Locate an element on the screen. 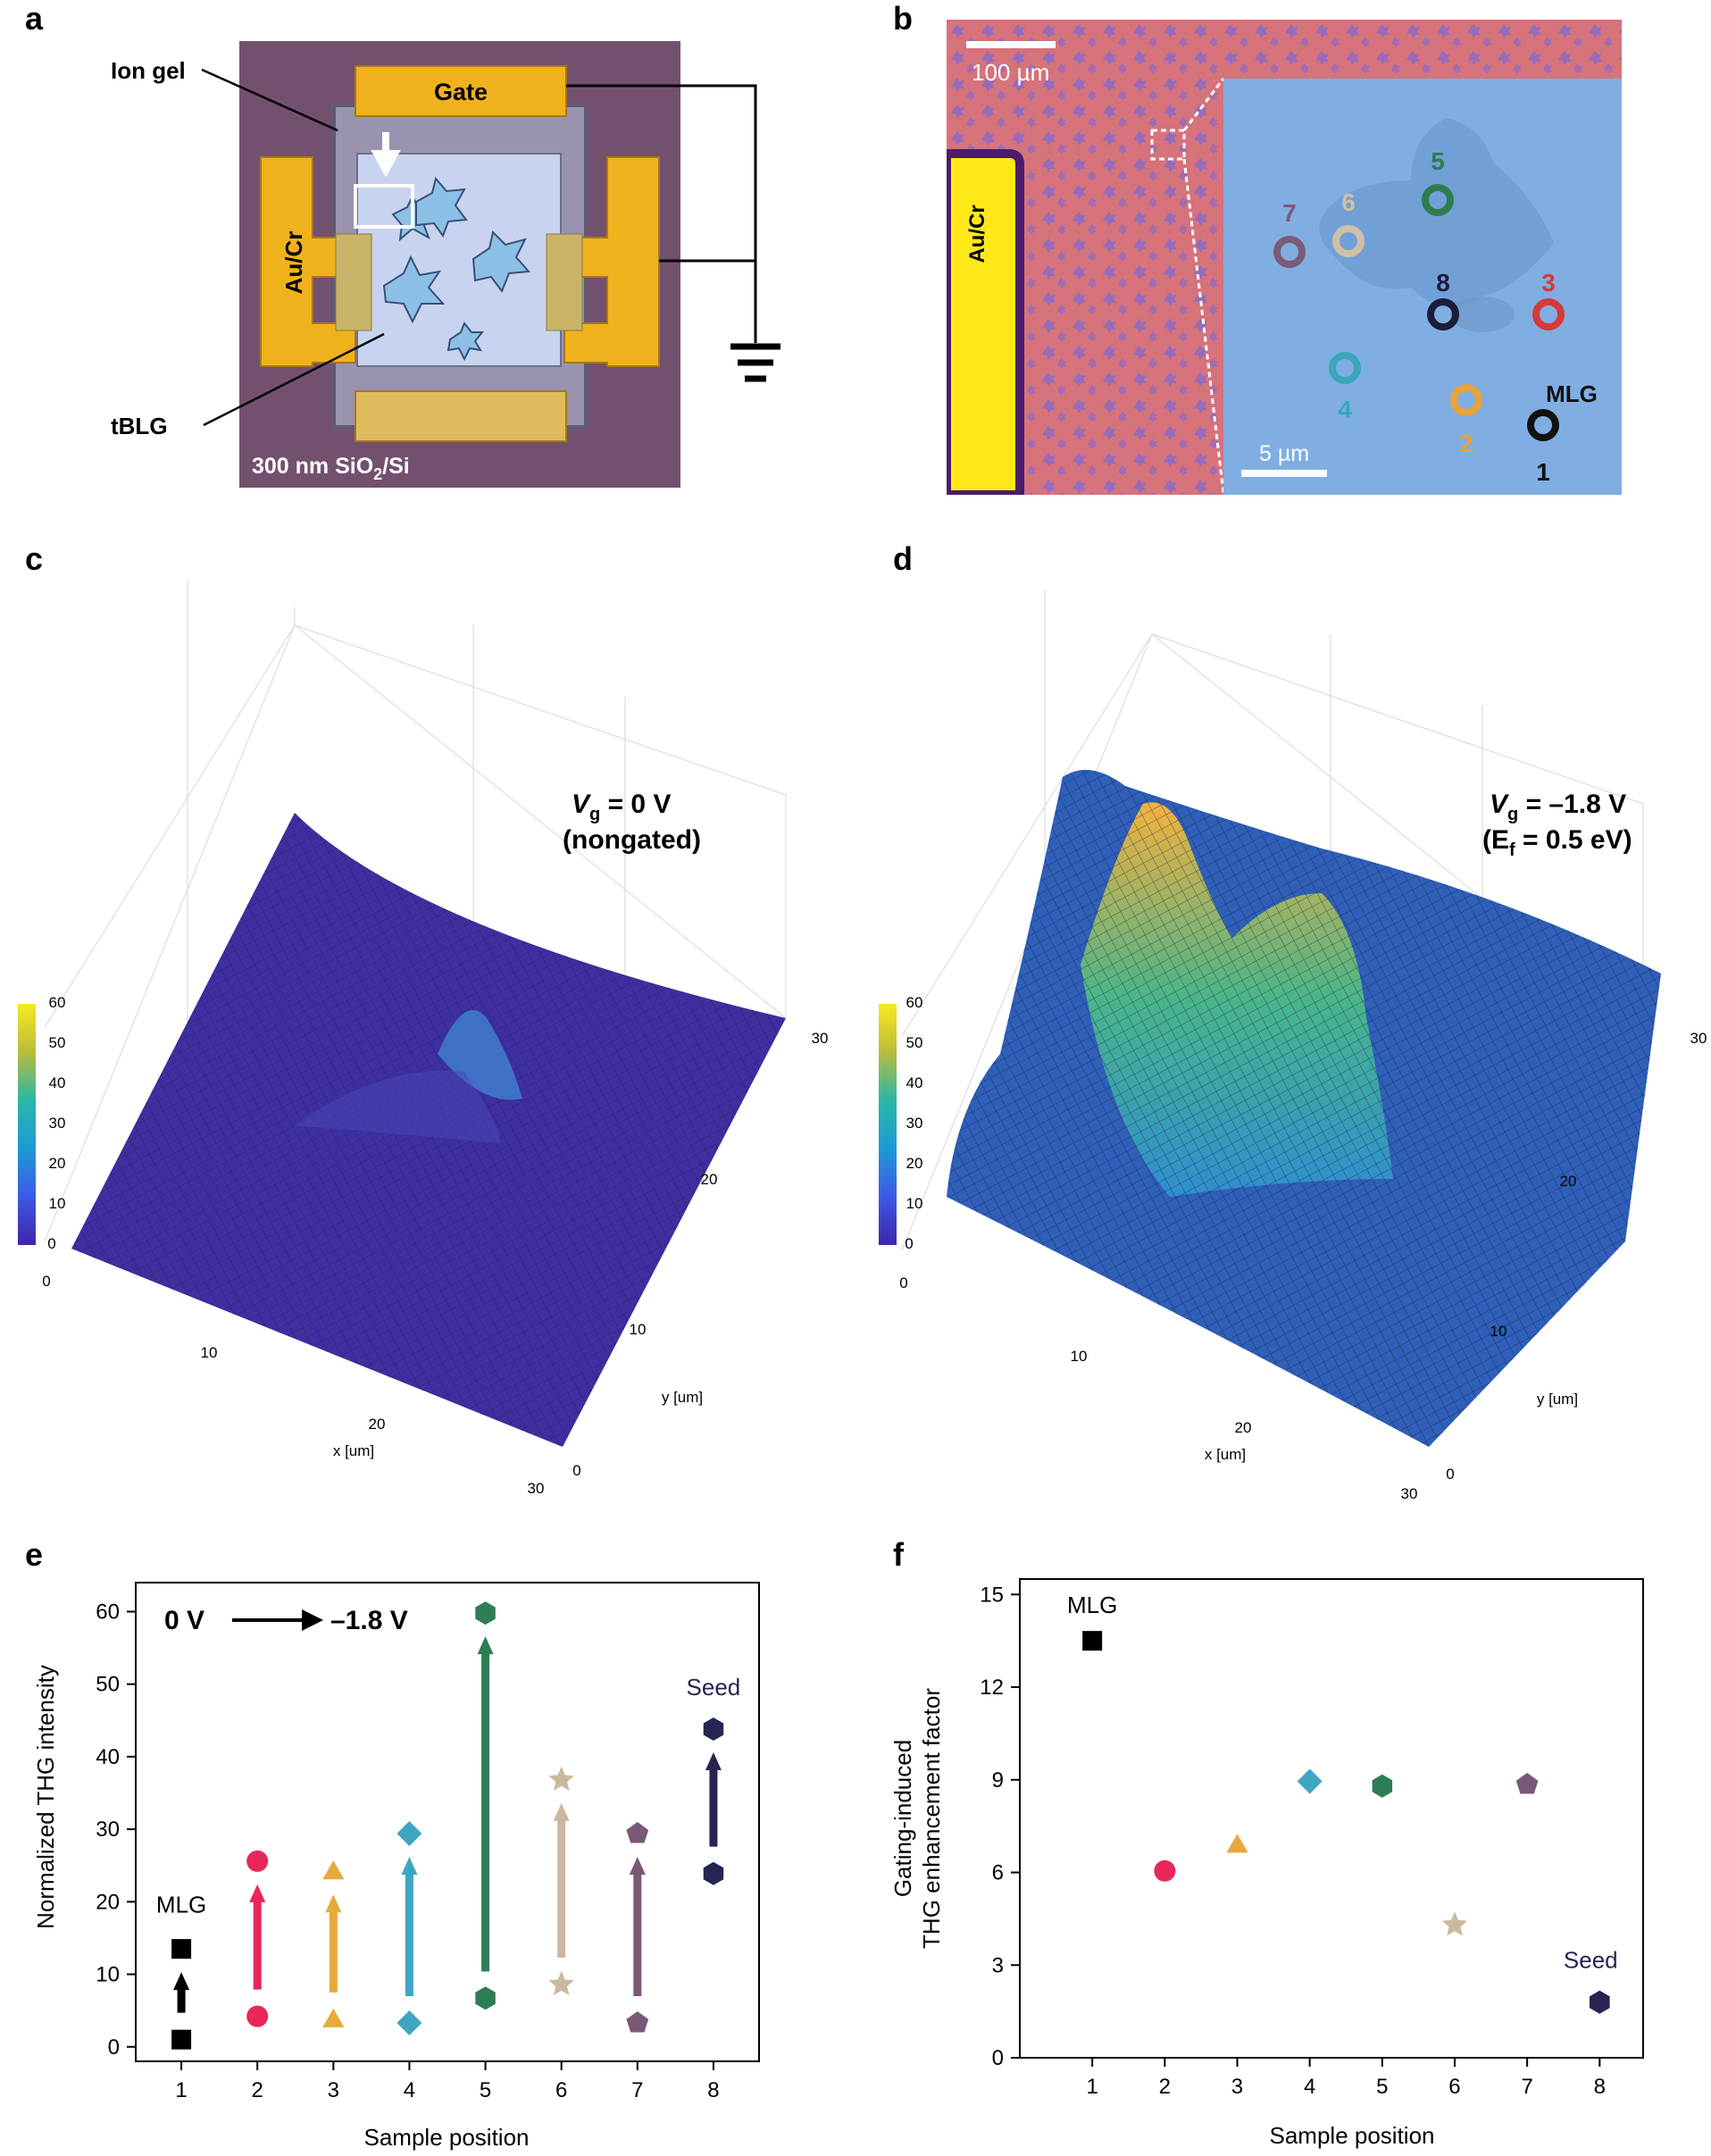 The height and width of the screenshot is (2156, 1711). axis-ticks-d: 0 10 20 30 0 10 20 30 is located at coordinates (1303, 1266).